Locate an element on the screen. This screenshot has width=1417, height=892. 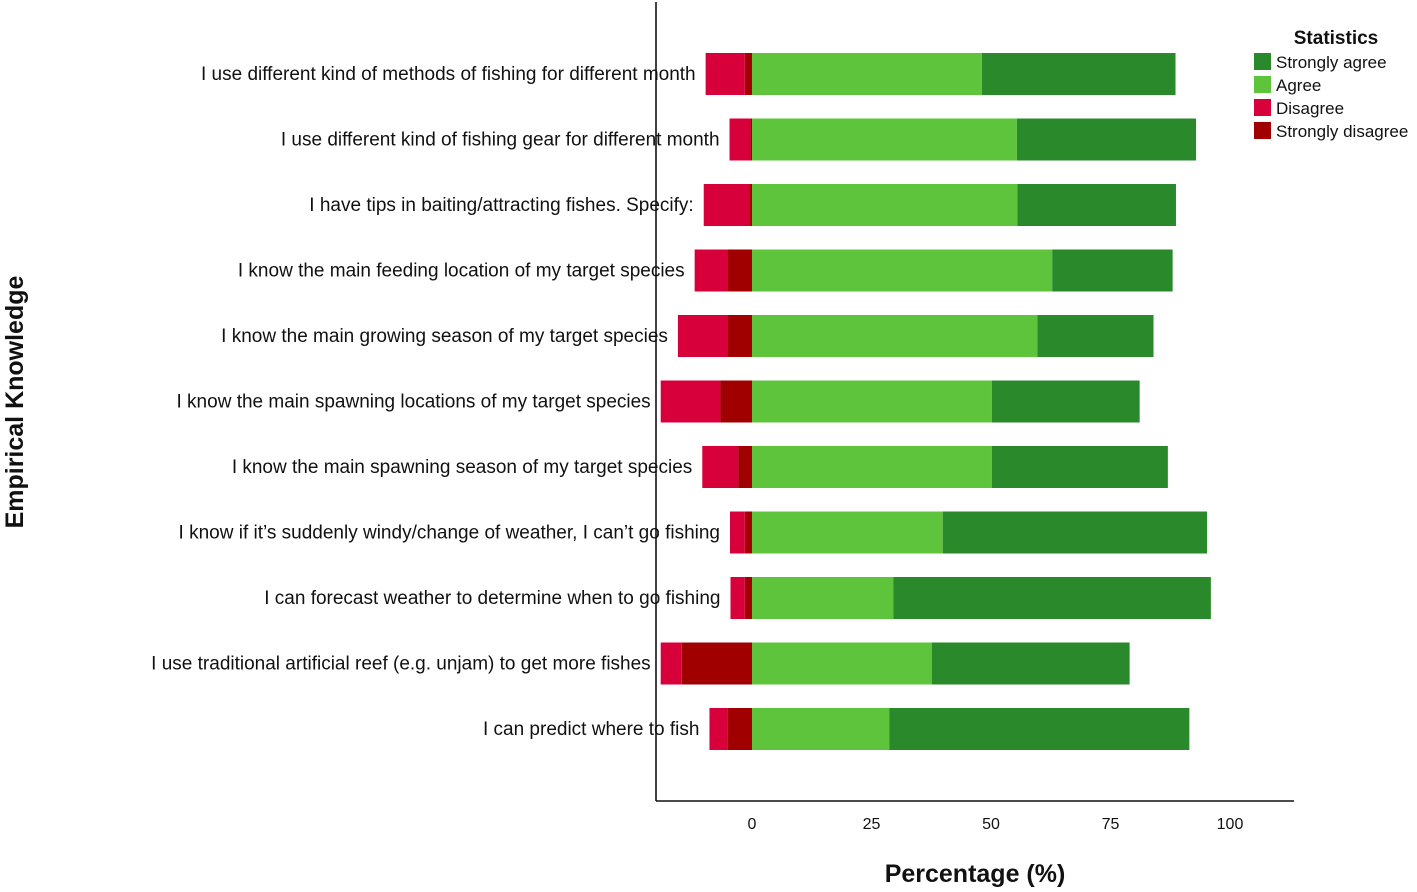
category-label-11: I can predict where to fish is located at coordinates (591, 729).